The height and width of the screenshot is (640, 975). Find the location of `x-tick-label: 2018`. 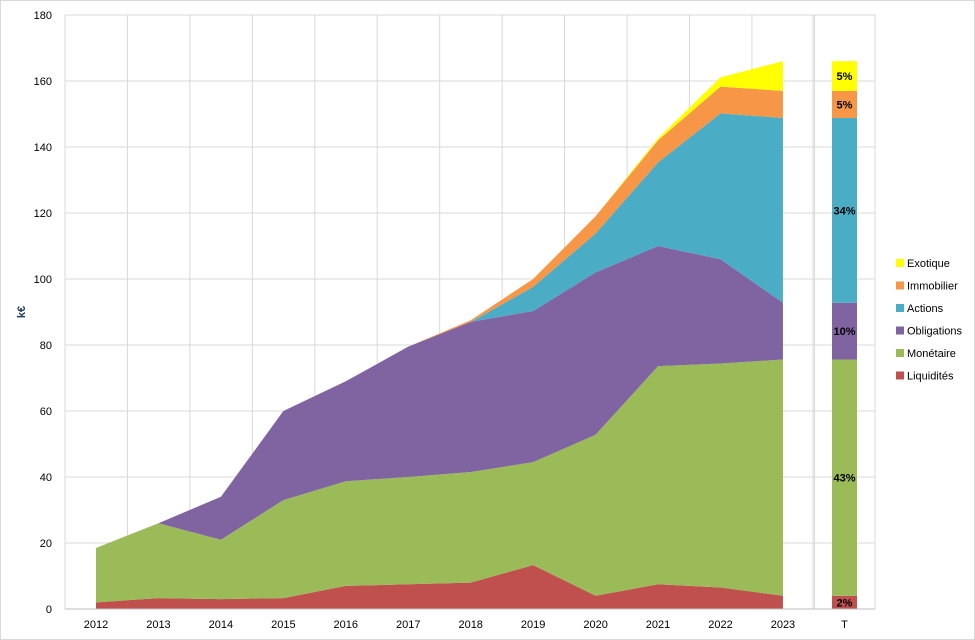

x-tick-label: 2018 is located at coordinates (470, 625).